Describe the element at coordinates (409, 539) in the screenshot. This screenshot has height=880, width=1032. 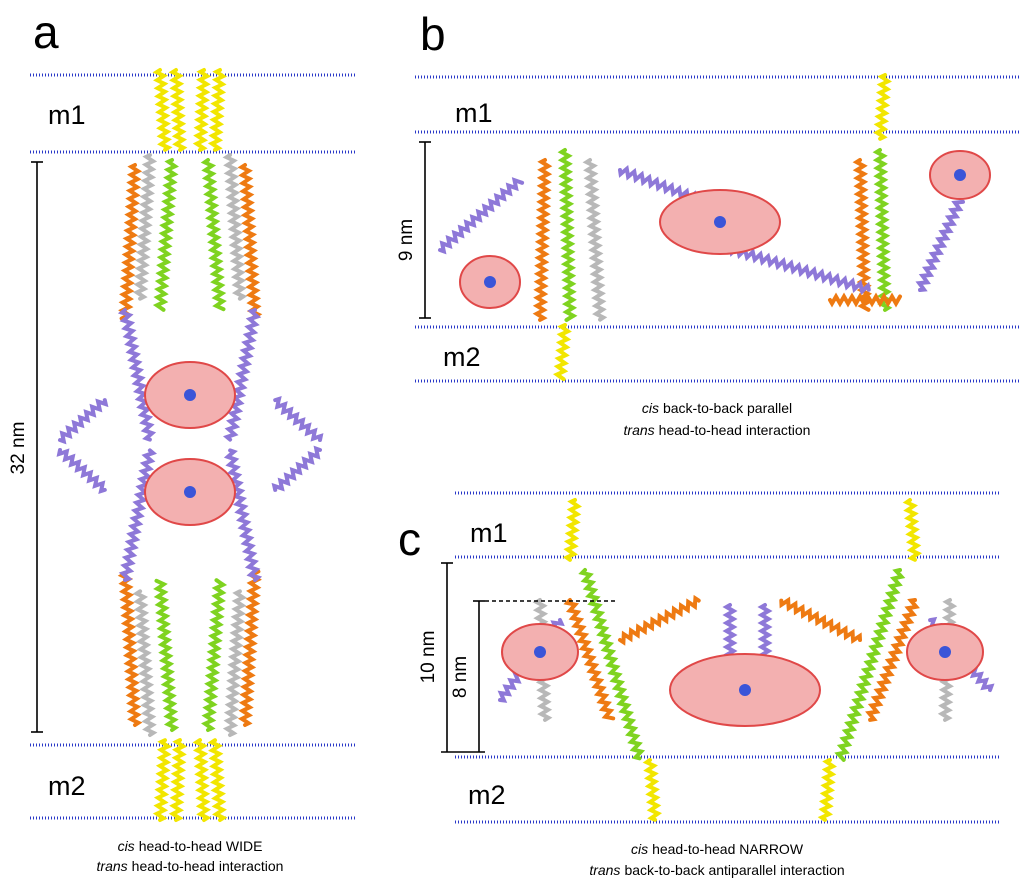
I see `panel-label: c` at that location.